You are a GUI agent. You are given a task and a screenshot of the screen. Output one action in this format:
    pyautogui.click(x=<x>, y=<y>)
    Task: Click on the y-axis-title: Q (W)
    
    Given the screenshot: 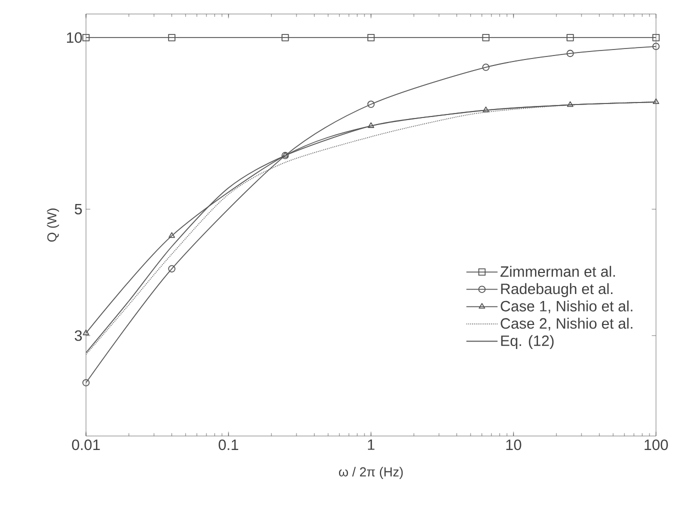 What is the action you would take?
    pyautogui.click(x=53, y=225)
    